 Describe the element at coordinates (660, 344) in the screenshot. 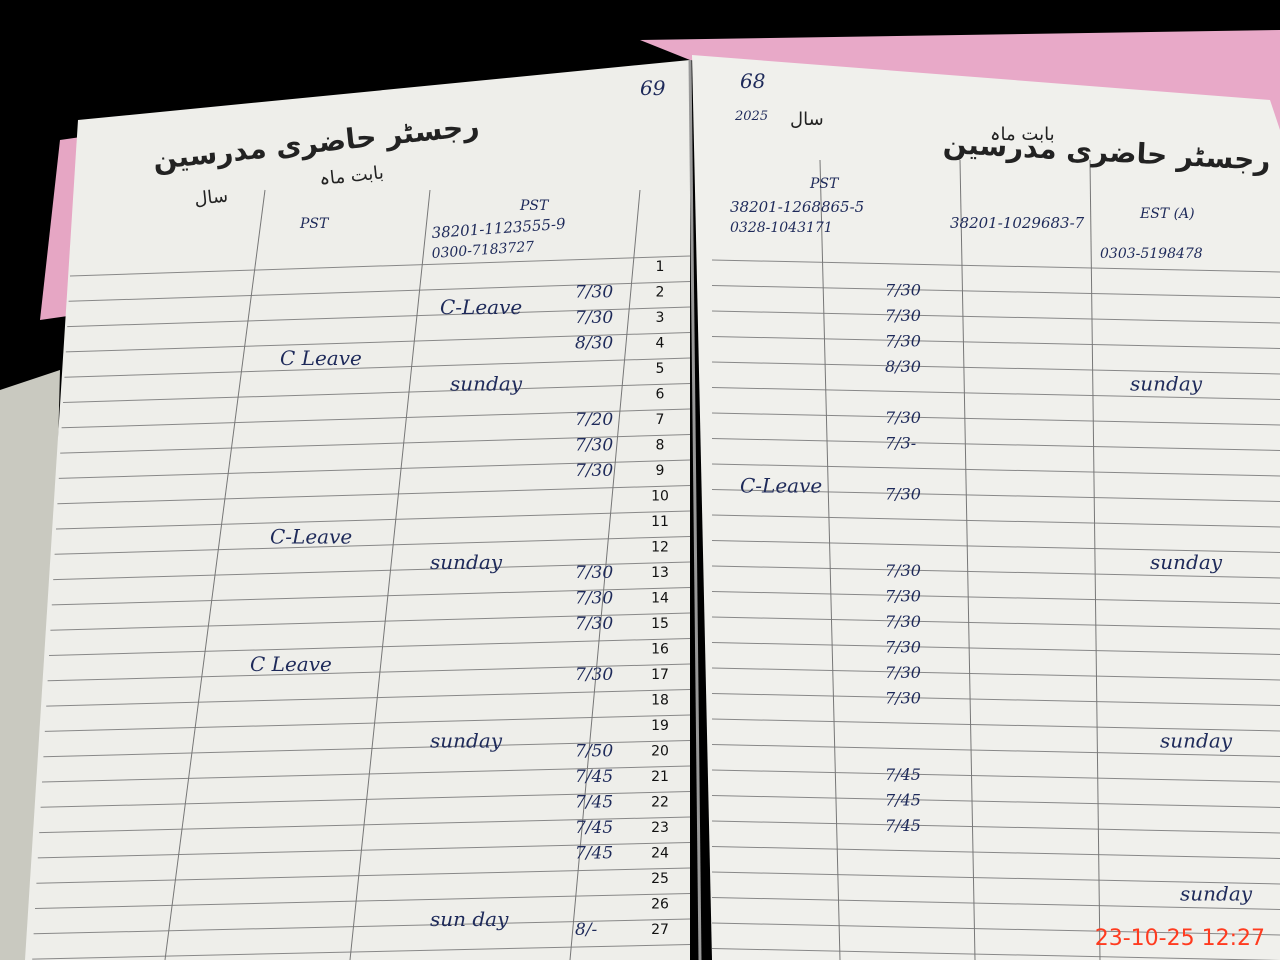

I see `date: 4` at that location.